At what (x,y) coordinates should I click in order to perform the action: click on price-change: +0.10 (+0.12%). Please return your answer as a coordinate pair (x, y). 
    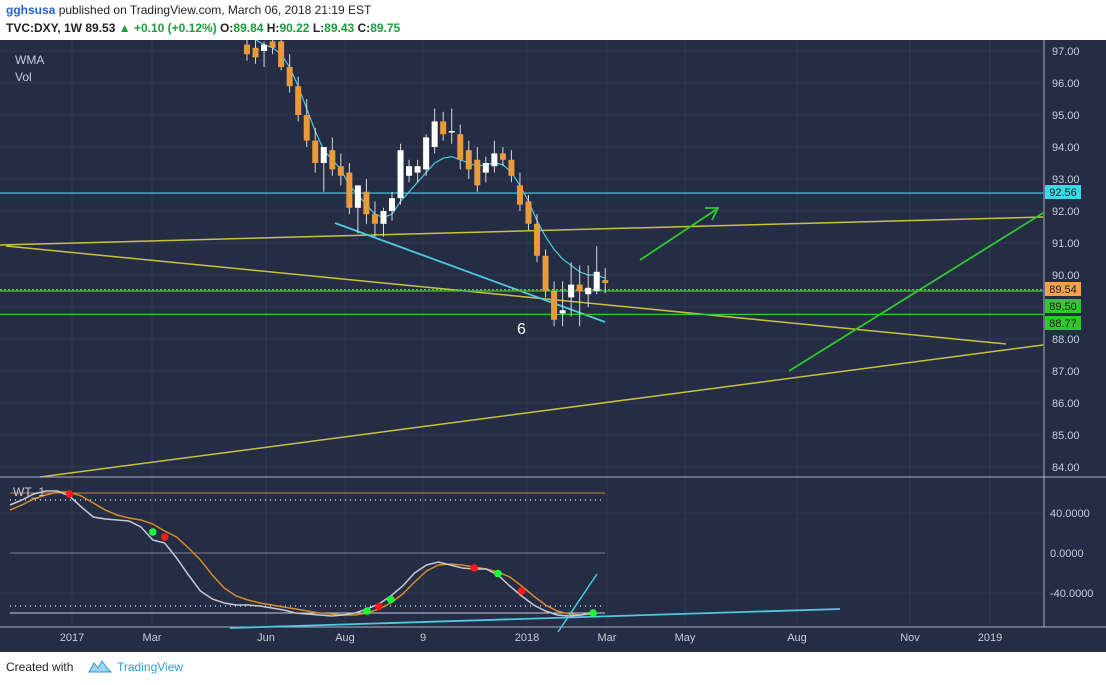
    Looking at the image, I should click on (175, 28).